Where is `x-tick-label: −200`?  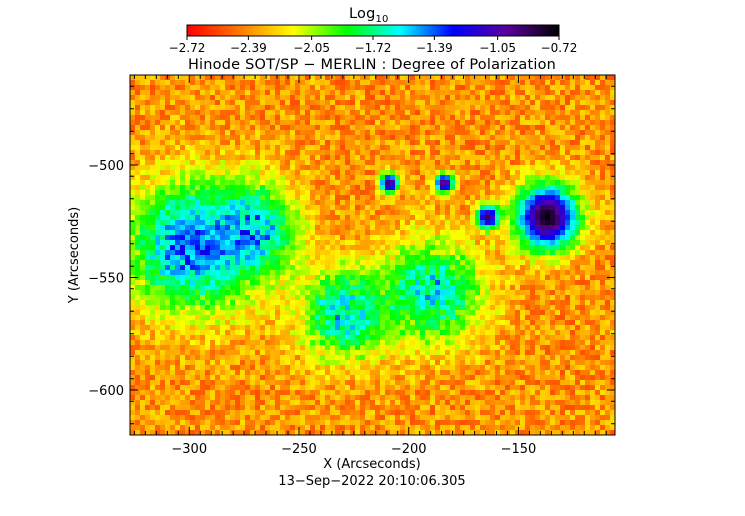
x-tick-label: −200 is located at coordinates (409, 449).